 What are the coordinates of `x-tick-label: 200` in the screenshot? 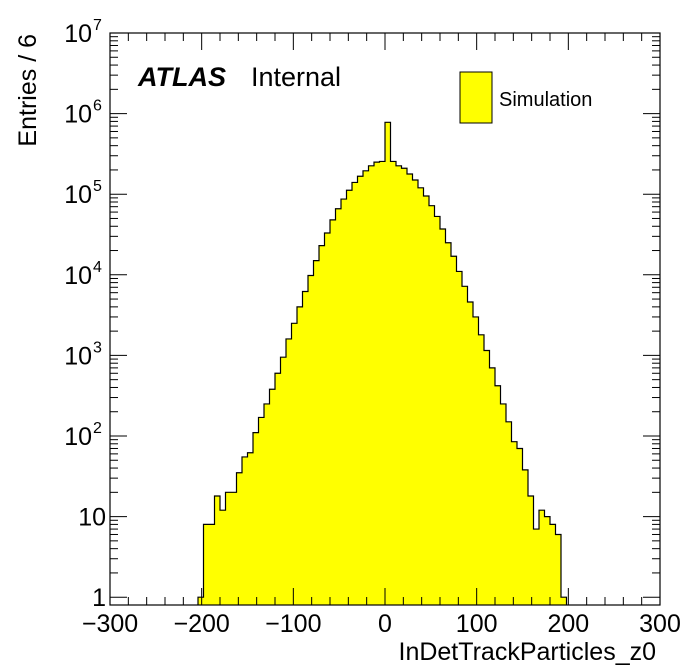 It's located at (568, 624).